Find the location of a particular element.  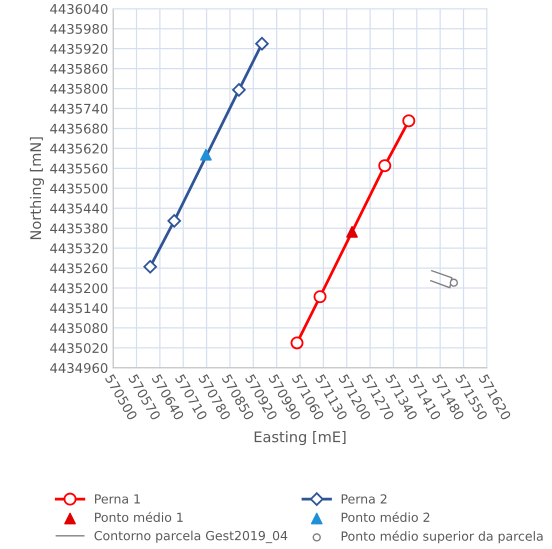

legend-label: Perna 2 is located at coordinates (364, 499).